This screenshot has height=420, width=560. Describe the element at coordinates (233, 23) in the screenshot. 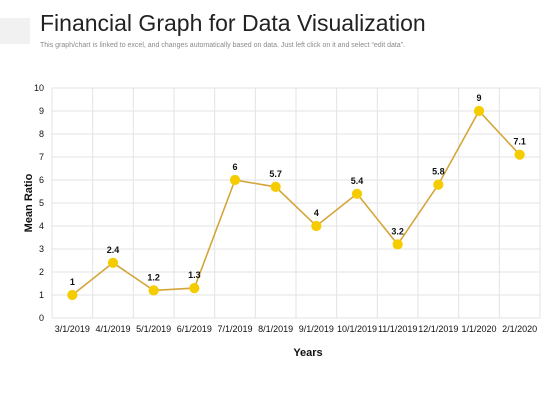

I see `page-title: Financial Graph for Data Visualization` at that location.